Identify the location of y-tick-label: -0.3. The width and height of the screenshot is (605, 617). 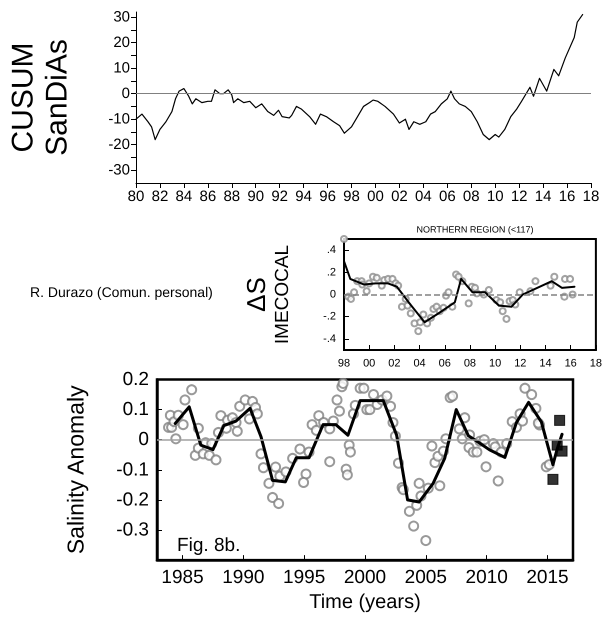
(132, 530).